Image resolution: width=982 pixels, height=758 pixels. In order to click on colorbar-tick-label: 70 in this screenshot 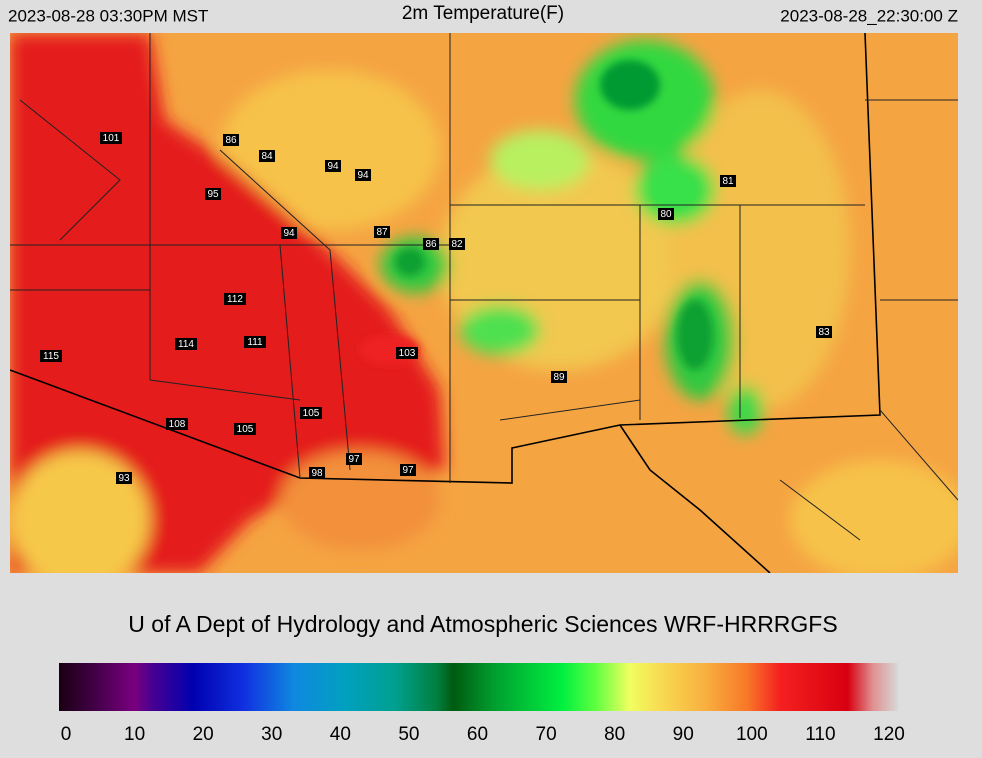, I will do `click(546, 734)`.